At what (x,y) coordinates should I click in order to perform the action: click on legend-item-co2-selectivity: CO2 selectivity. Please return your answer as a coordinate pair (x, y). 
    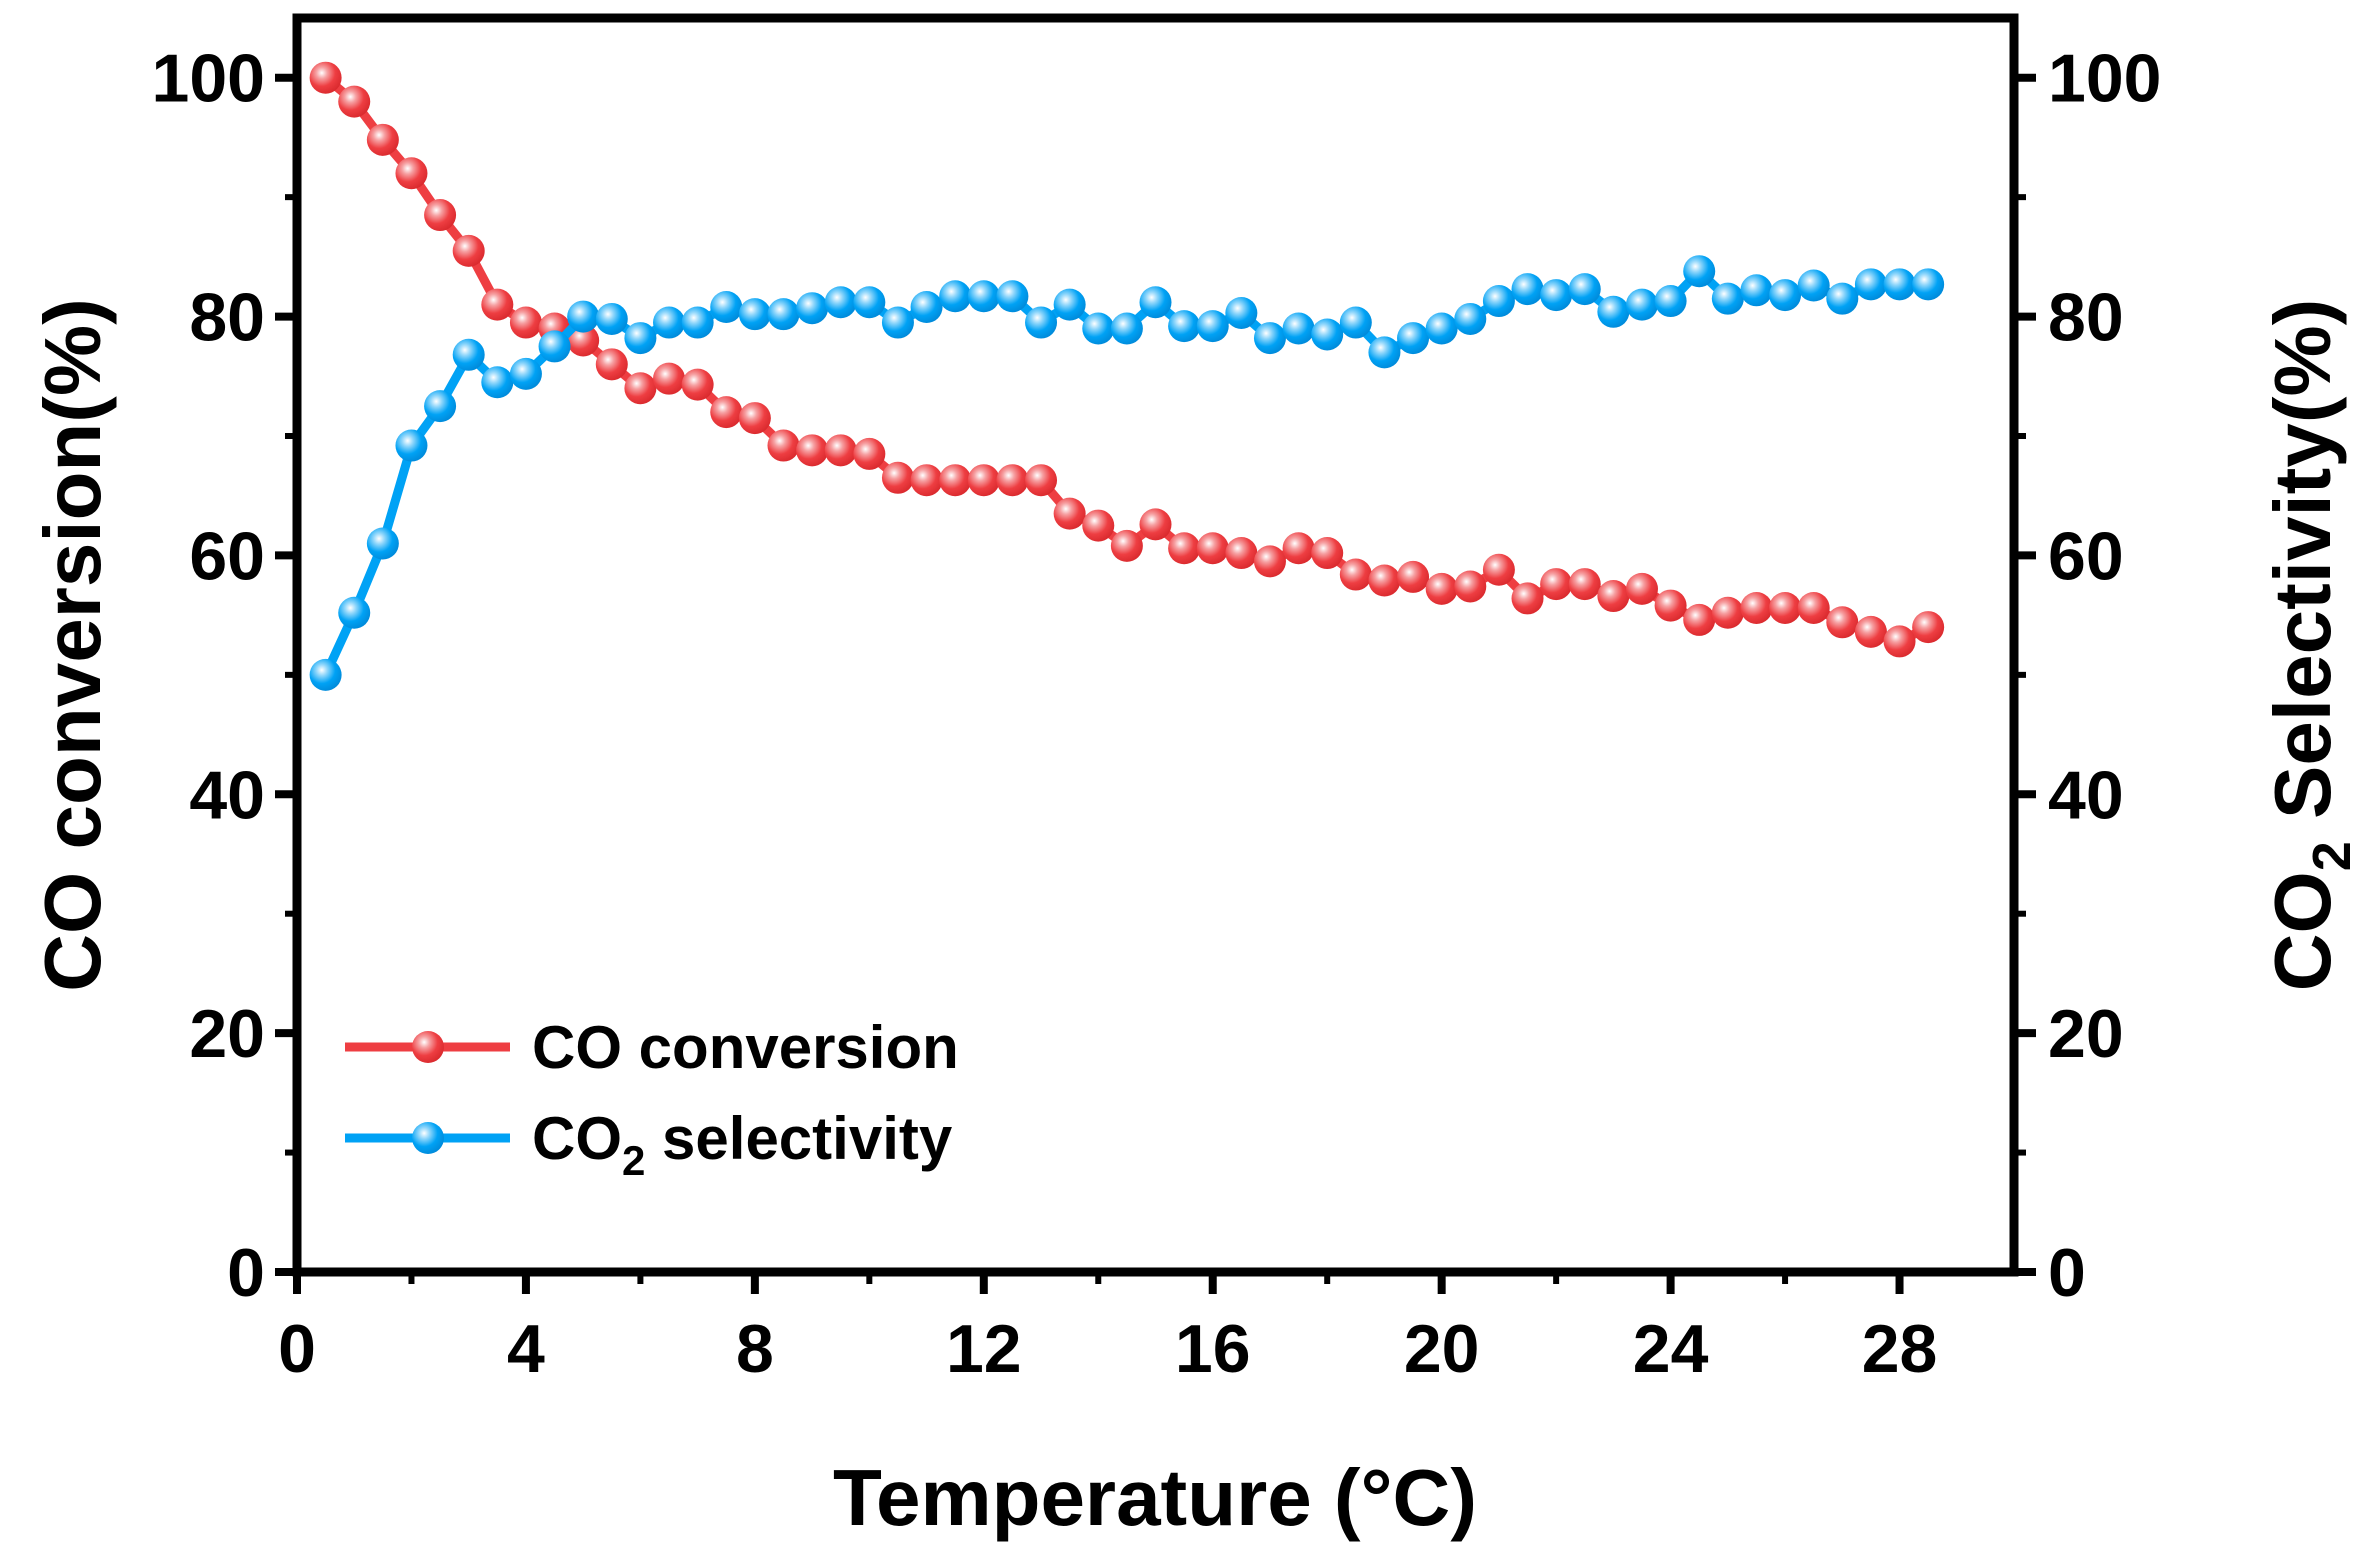
    Looking at the image, I should click on (649, 1144).